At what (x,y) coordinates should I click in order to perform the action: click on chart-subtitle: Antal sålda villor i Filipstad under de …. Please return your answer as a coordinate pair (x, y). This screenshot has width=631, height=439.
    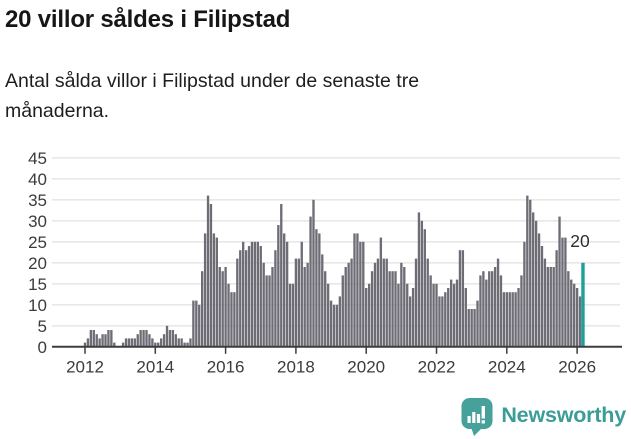
    Looking at the image, I should click on (212, 96).